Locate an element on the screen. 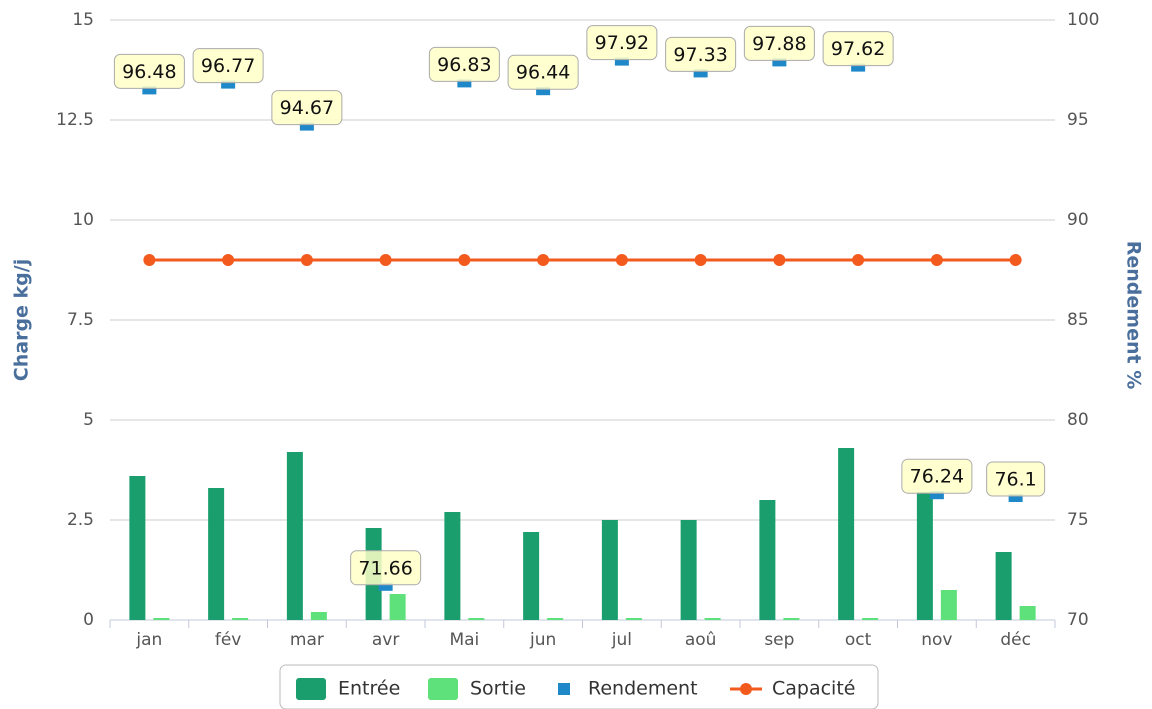 The width and height of the screenshot is (1152, 709). y2-tick-label: 90 is located at coordinates (1078, 220).